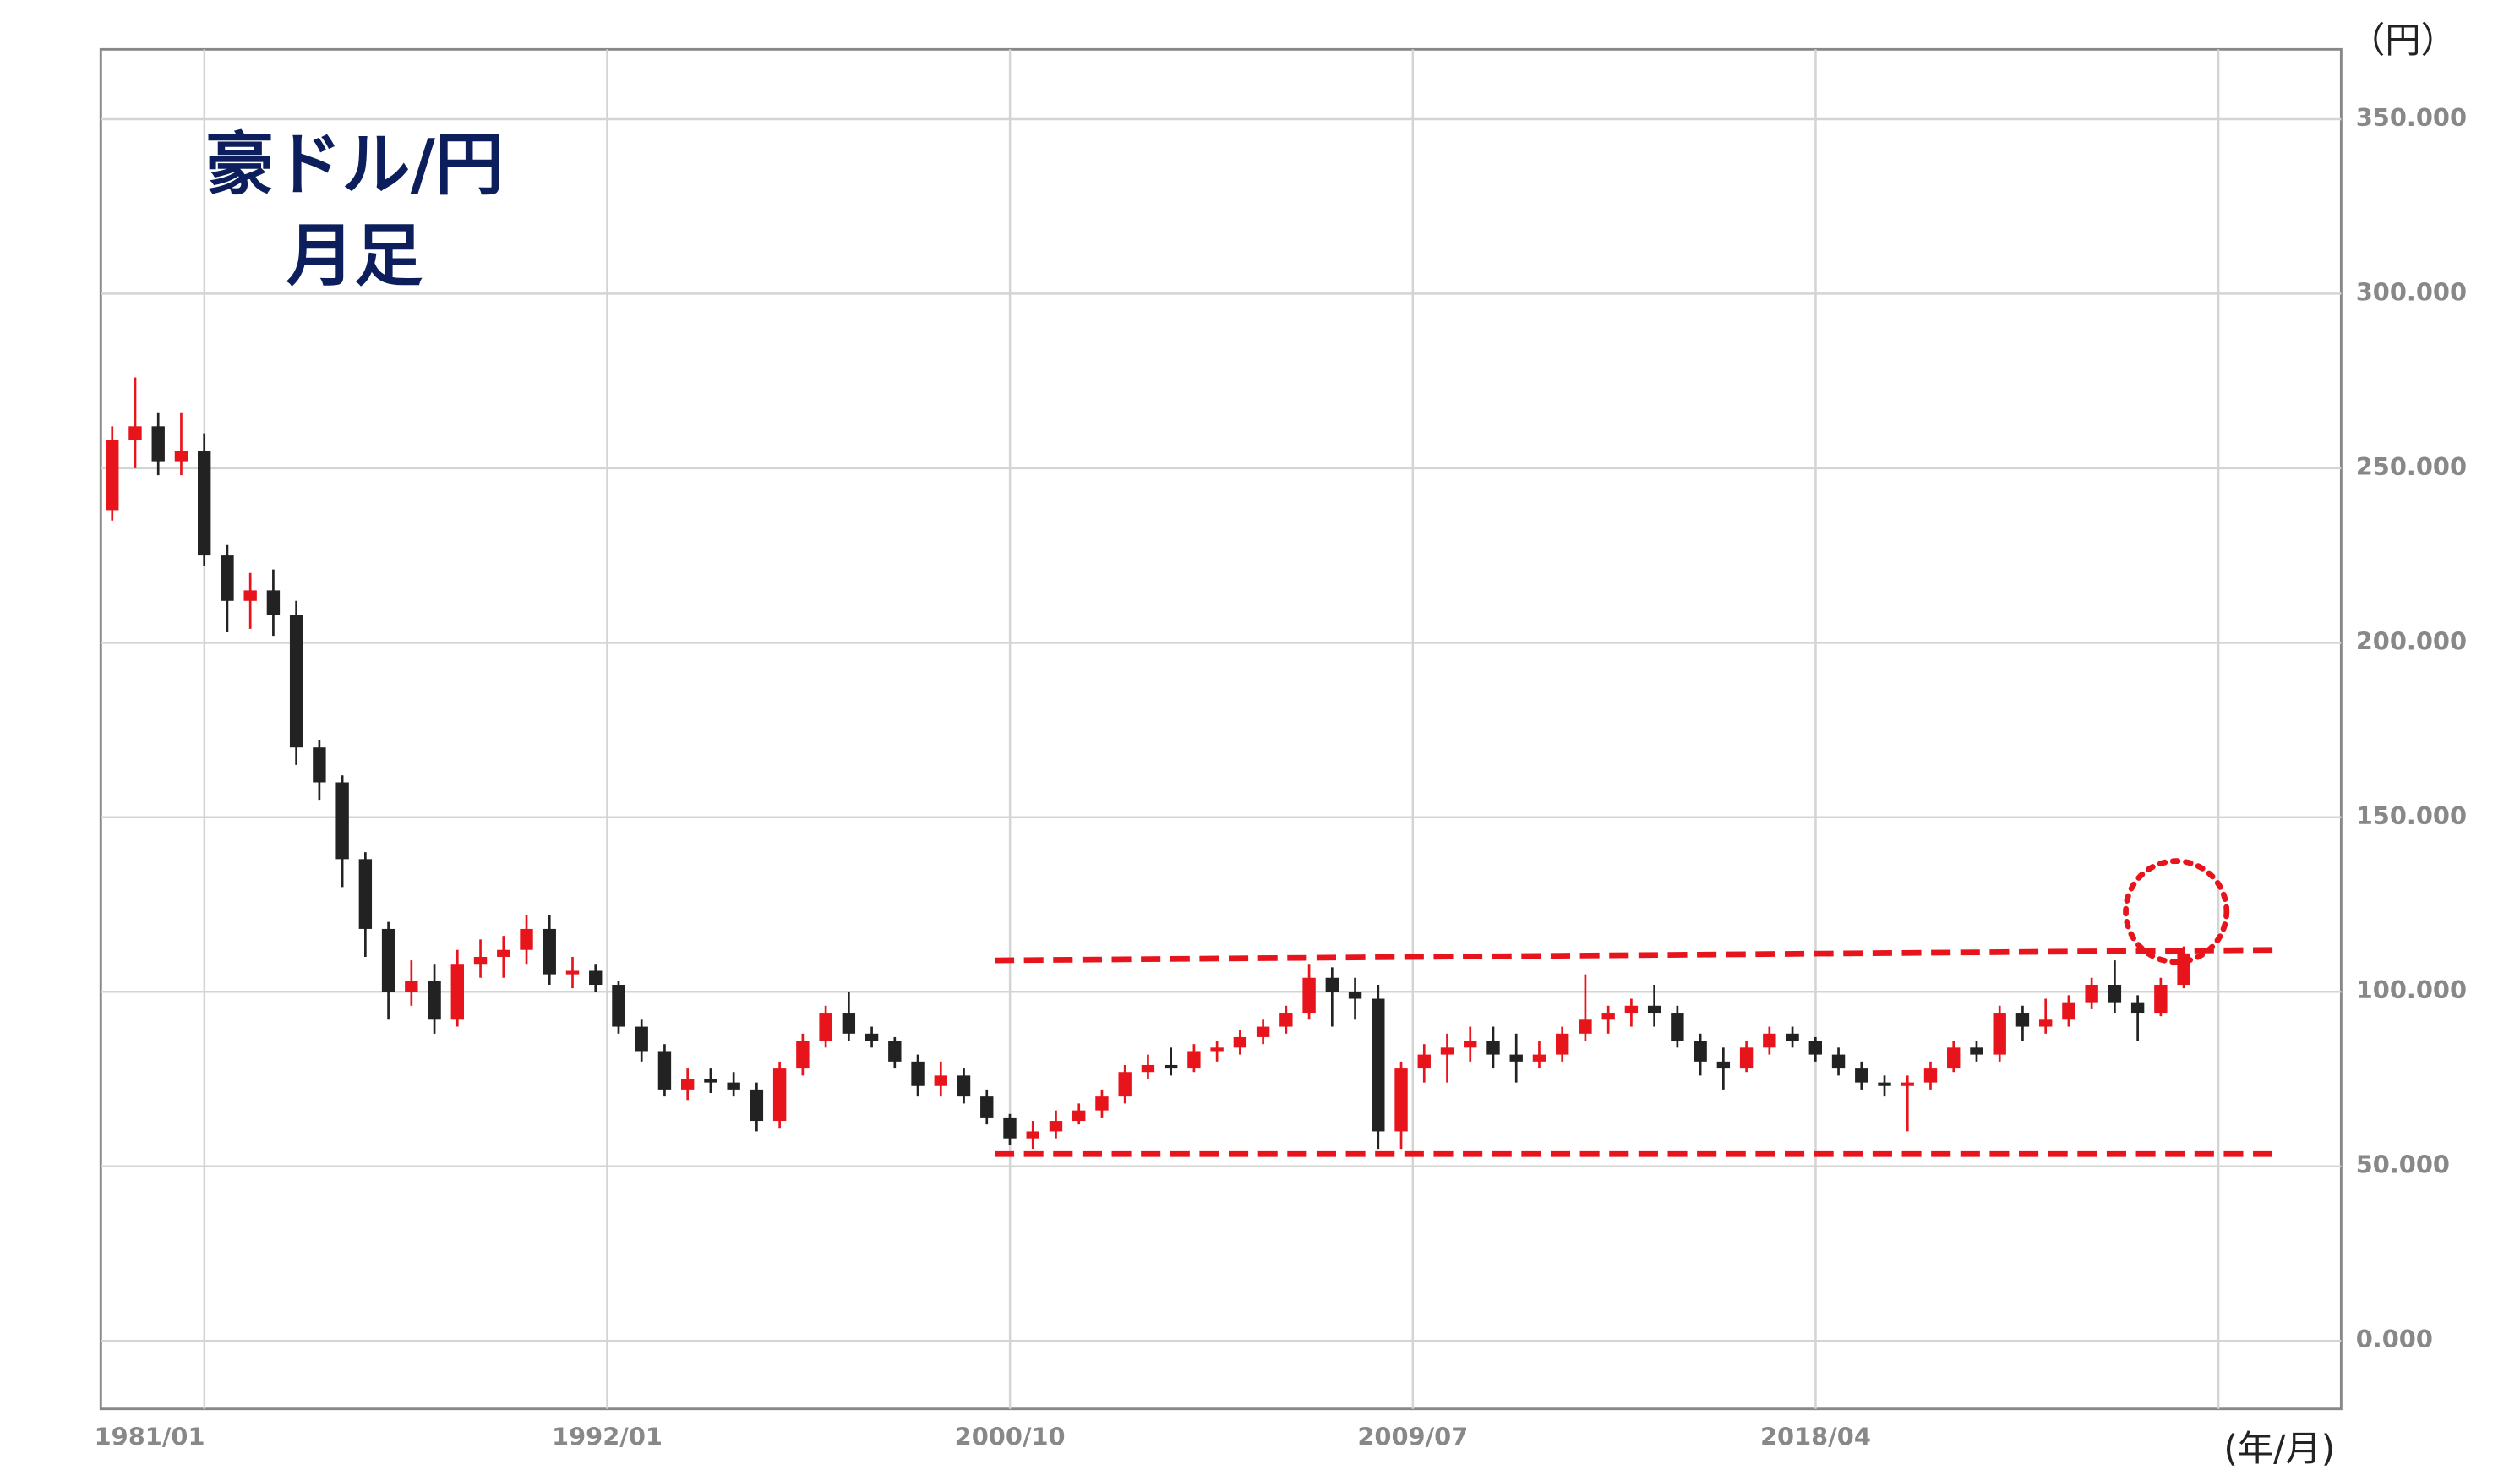 This screenshot has width=2520, height=1481. I want to click on chart-title: 豪ドル/円, so click(354, 165).